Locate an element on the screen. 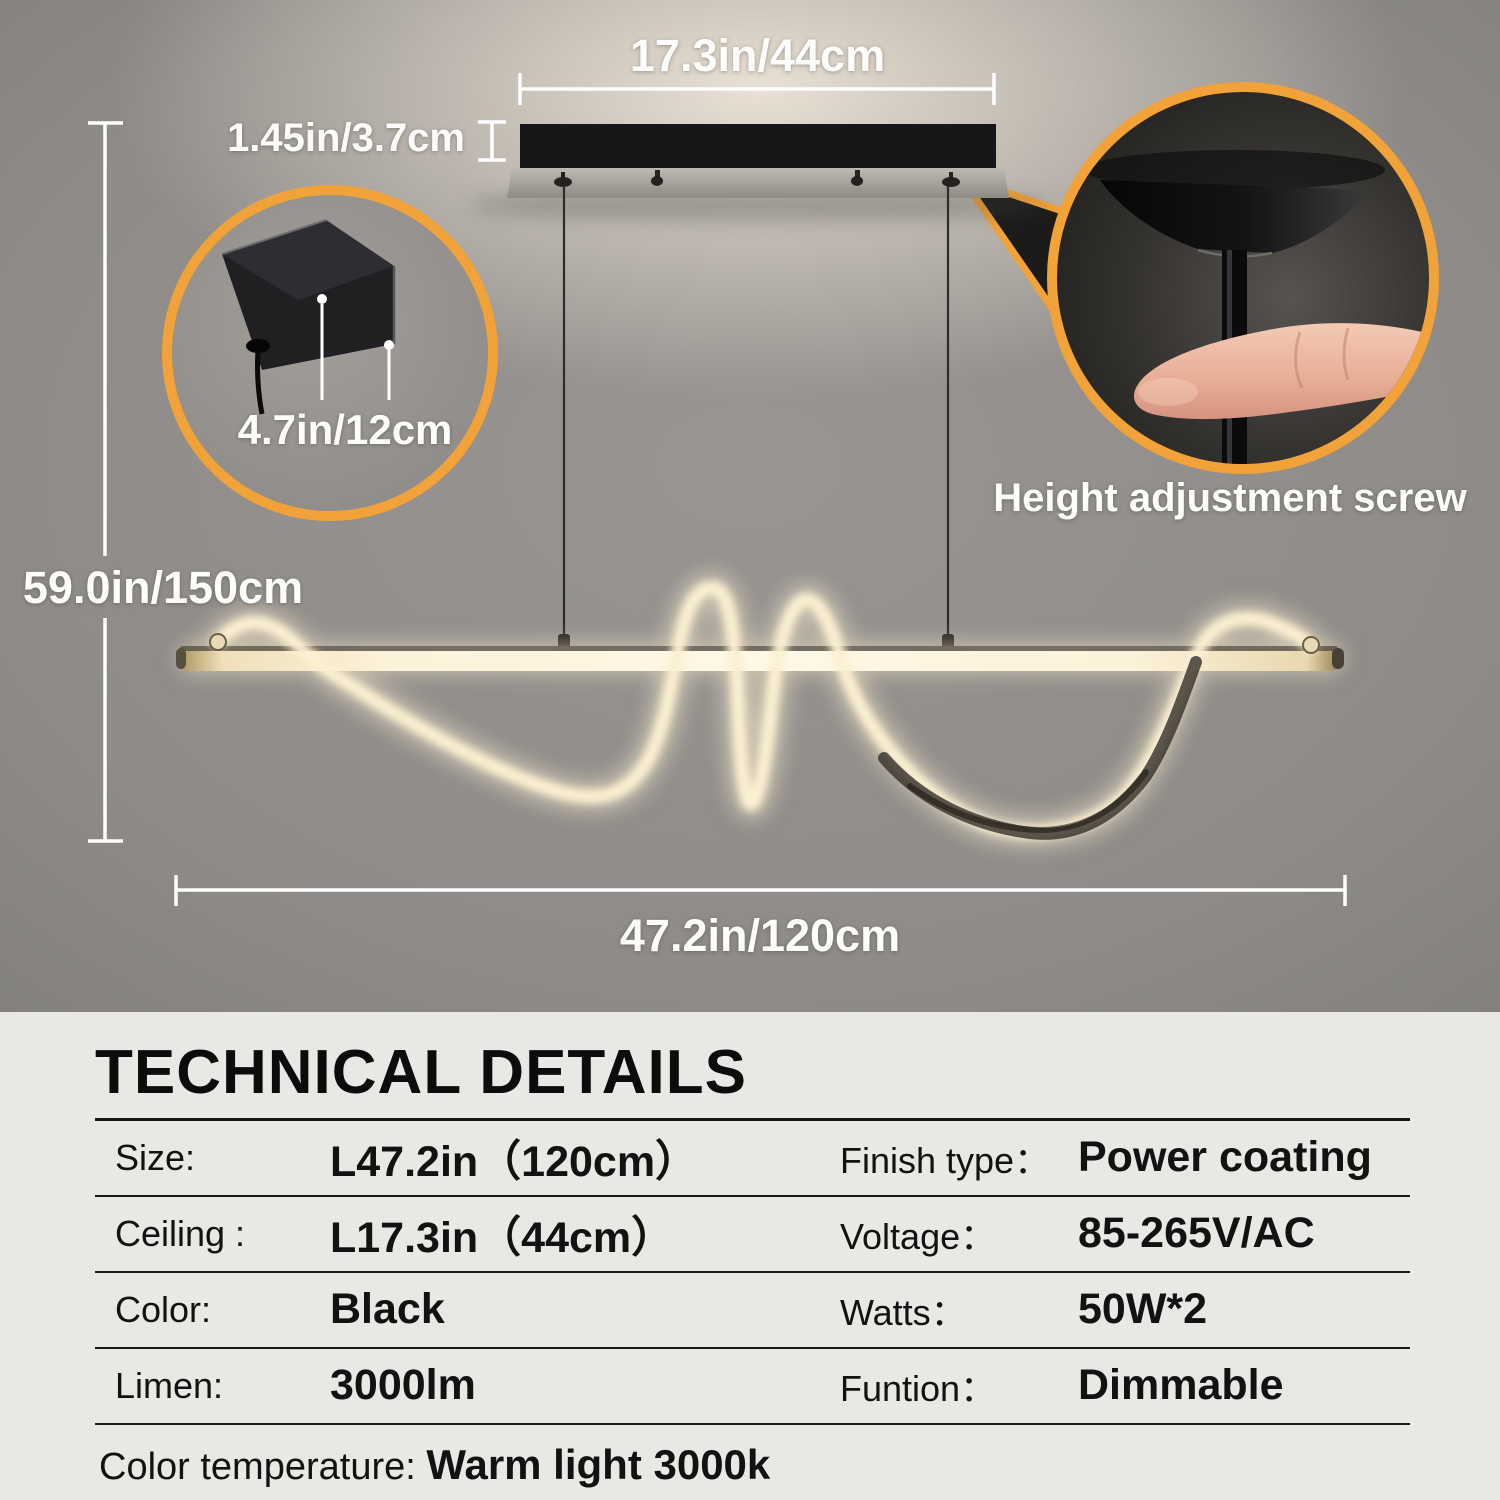 The width and height of the screenshot is (1500, 1500). spec-value: 3000lm is located at coordinates (403, 1385).